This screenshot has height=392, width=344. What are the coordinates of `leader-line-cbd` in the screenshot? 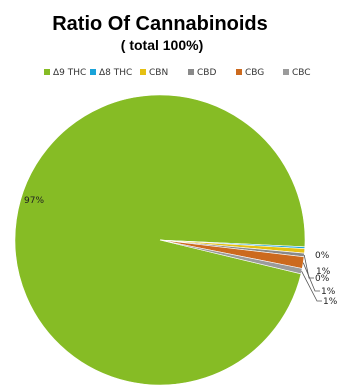 It's located at (308, 266).